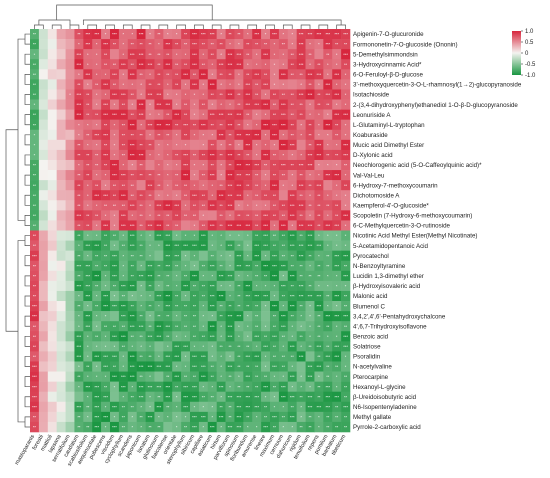  Describe the element at coordinates (395, 185) in the screenshot. I see `row-label: 6-Hydroxy-7-methoxycoumarin` at that location.